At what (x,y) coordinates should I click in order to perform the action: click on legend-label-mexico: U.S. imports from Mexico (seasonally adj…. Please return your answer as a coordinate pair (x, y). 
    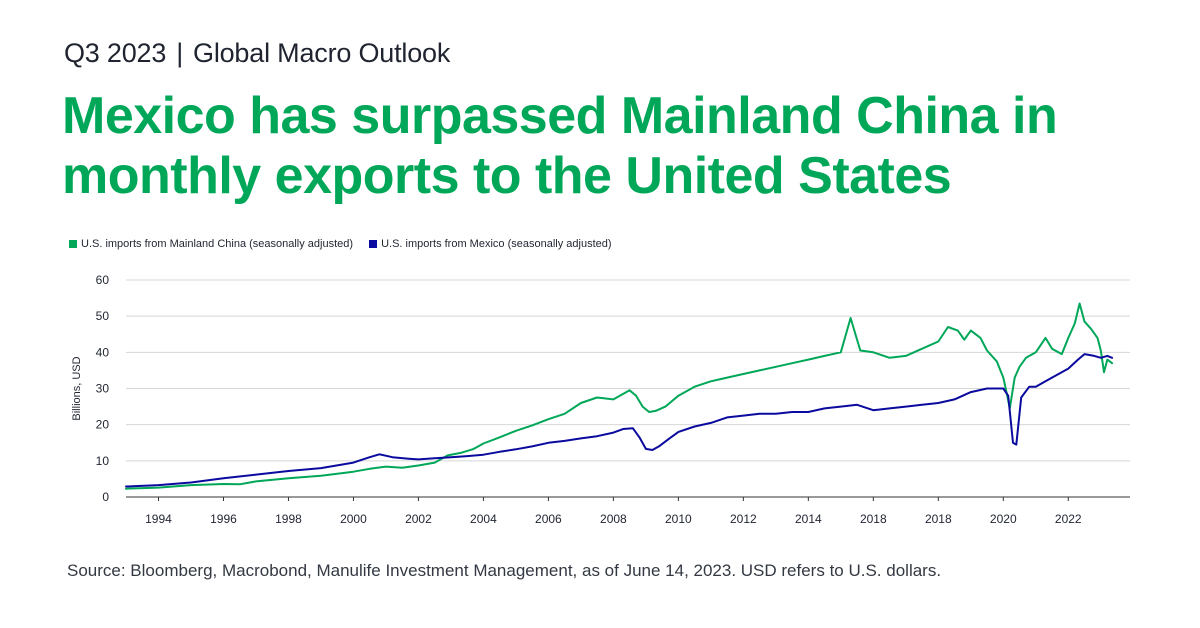
    Looking at the image, I should click on (496, 244).